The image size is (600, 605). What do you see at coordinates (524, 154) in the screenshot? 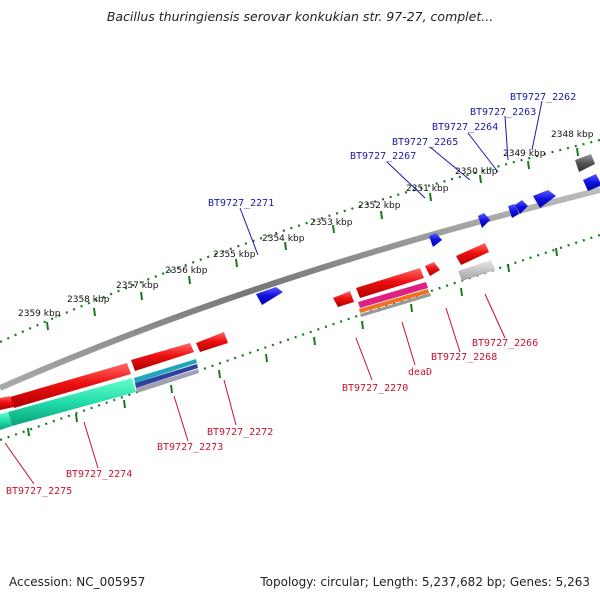
I see `scale-label-2349: 2349 kbp` at bounding box center [524, 154].